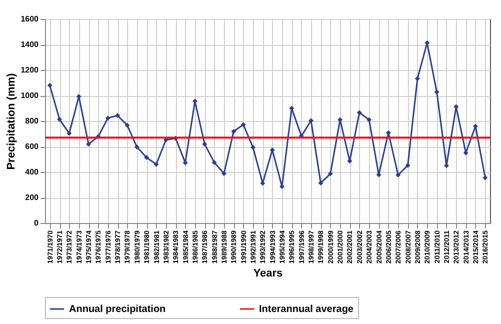 The width and height of the screenshot is (501, 324). What do you see at coordinates (32, 146) in the screenshot?
I see `y-tick-label: 600` at bounding box center [32, 146].